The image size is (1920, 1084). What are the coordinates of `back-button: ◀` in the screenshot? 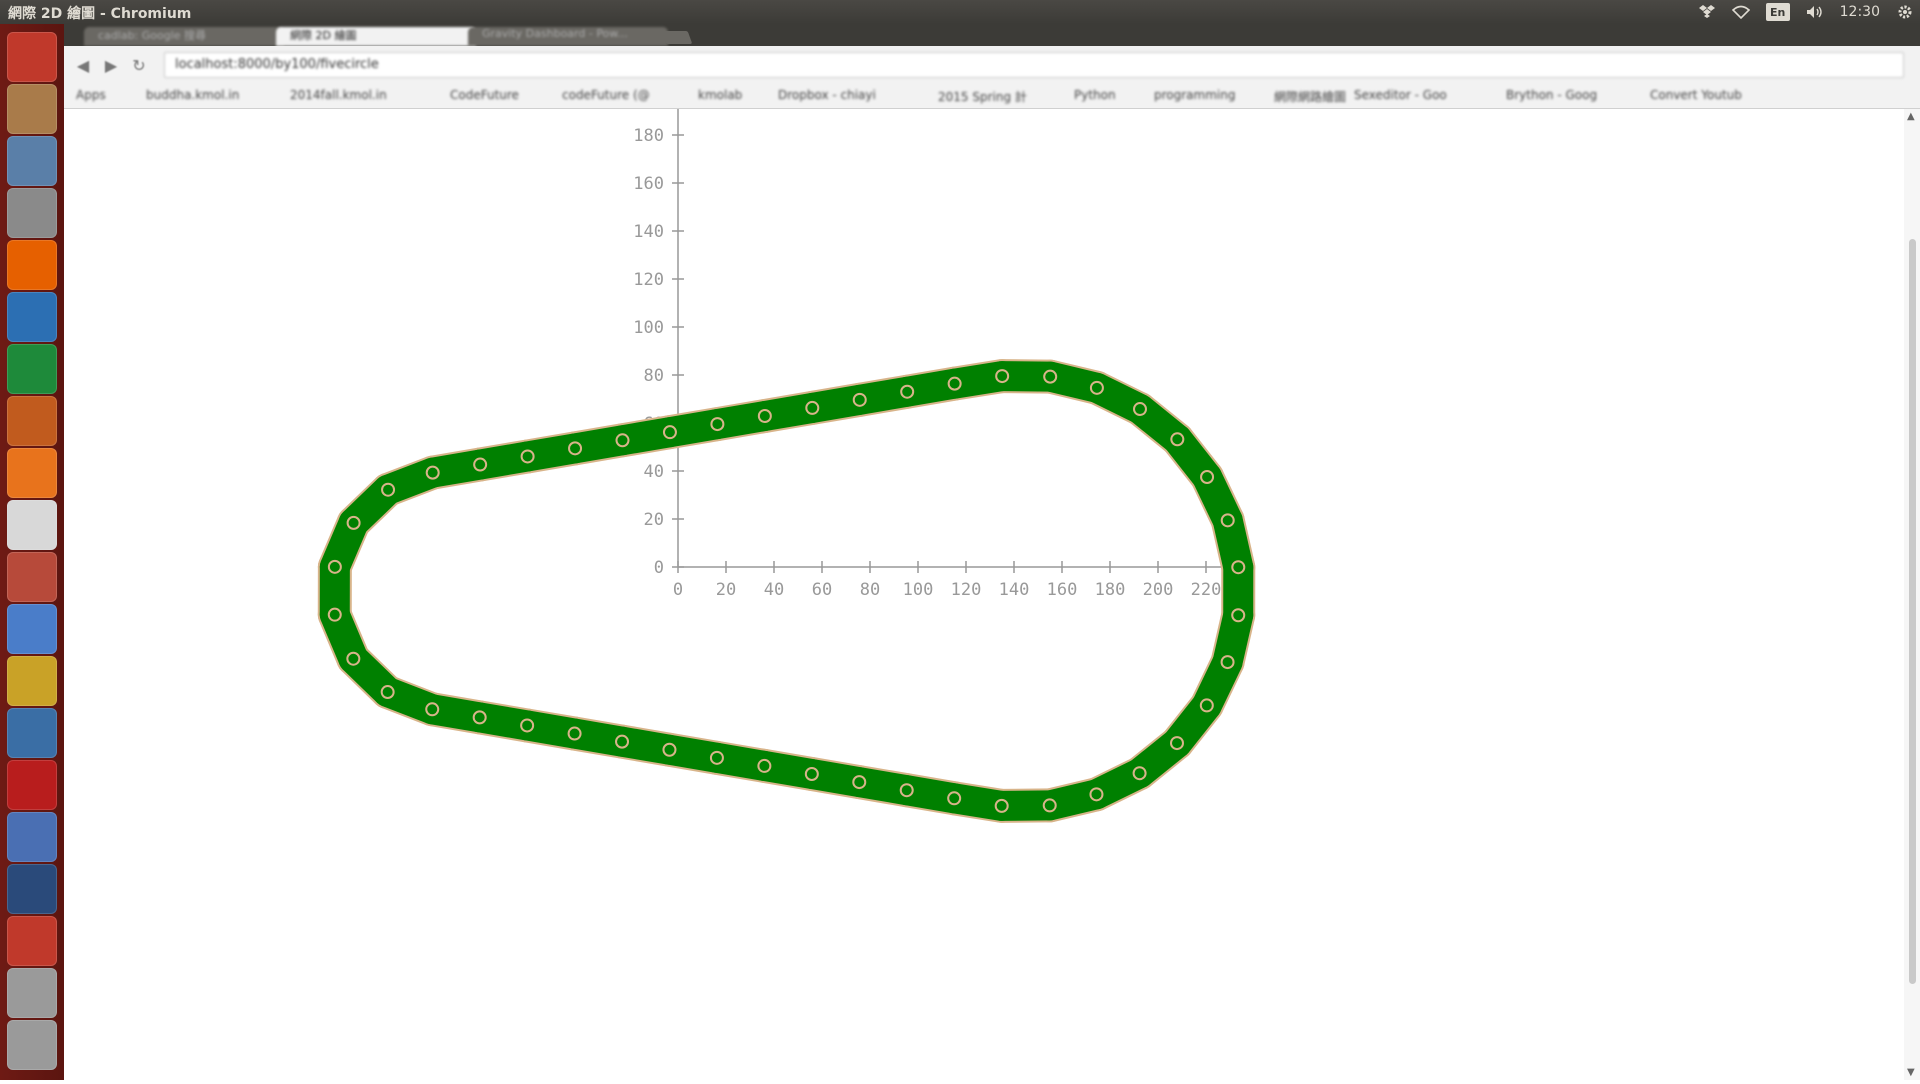 It's located at (83, 65).